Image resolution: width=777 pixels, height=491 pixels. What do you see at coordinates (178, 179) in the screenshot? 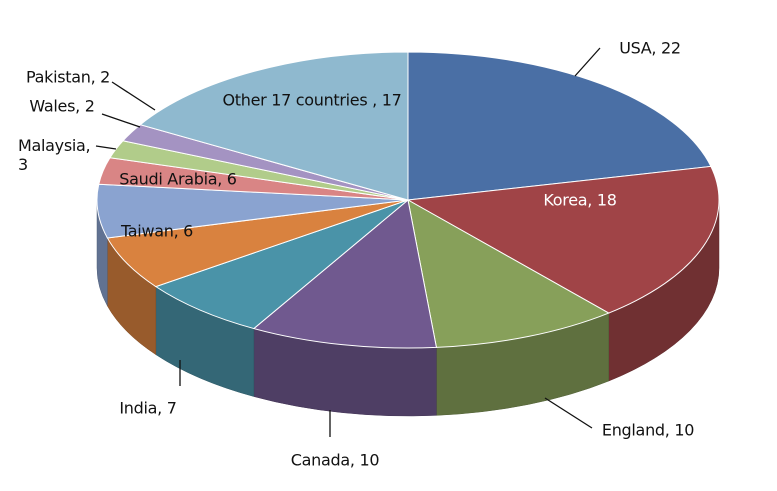
I see `data-label: Saudi Arabia, 6` at bounding box center [178, 179].